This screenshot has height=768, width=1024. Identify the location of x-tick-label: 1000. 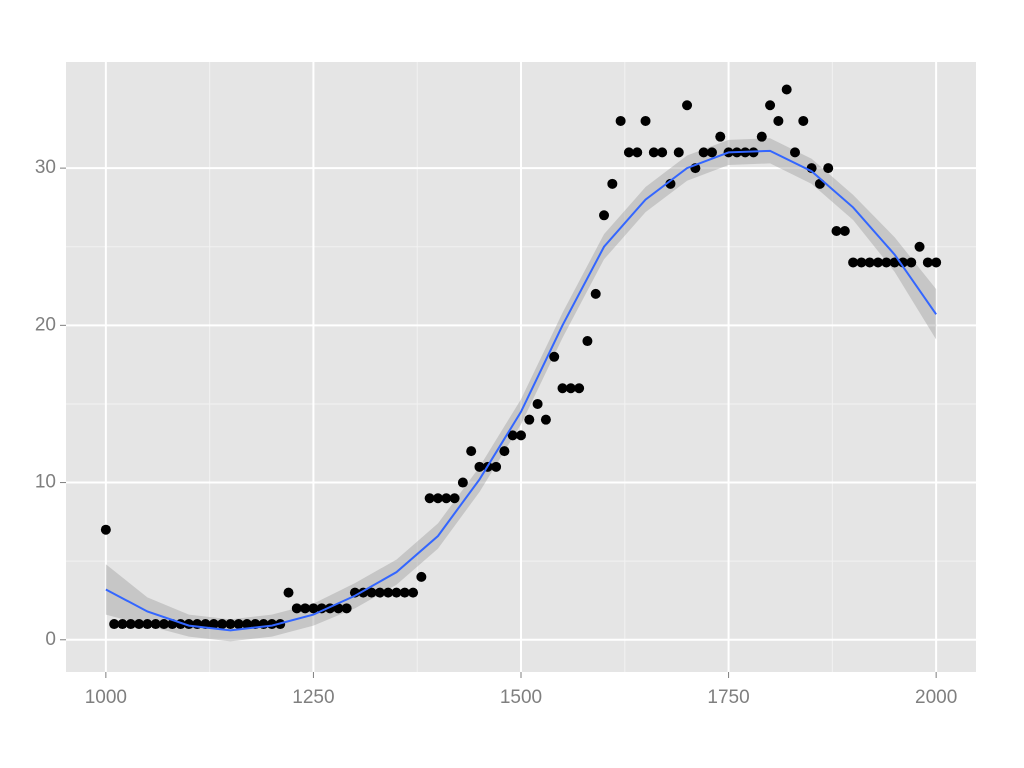
(106, 697).